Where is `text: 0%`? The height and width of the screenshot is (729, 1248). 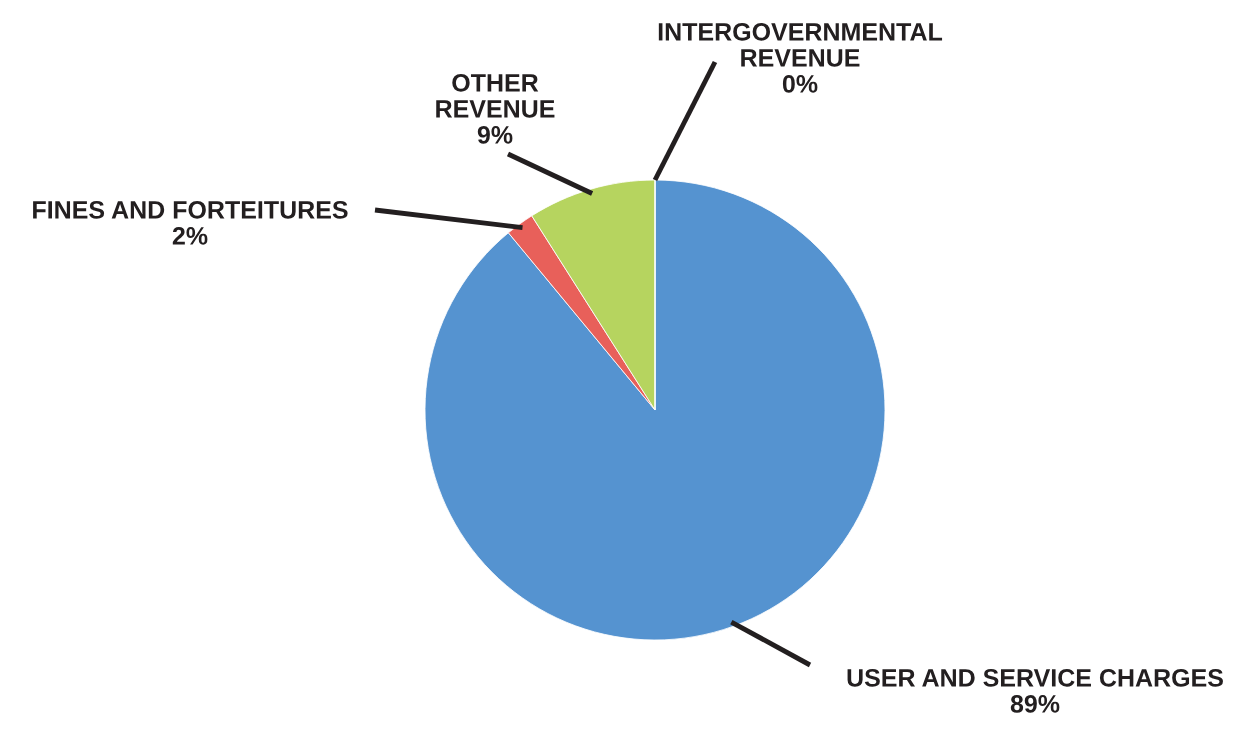
text: 0% is located at coordinates (800, 84).